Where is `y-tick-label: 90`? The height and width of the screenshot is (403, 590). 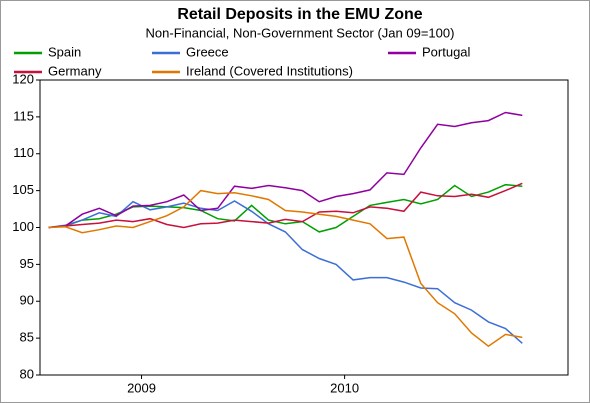
y-tick-label: 90 is located at coordinates (27, 300).